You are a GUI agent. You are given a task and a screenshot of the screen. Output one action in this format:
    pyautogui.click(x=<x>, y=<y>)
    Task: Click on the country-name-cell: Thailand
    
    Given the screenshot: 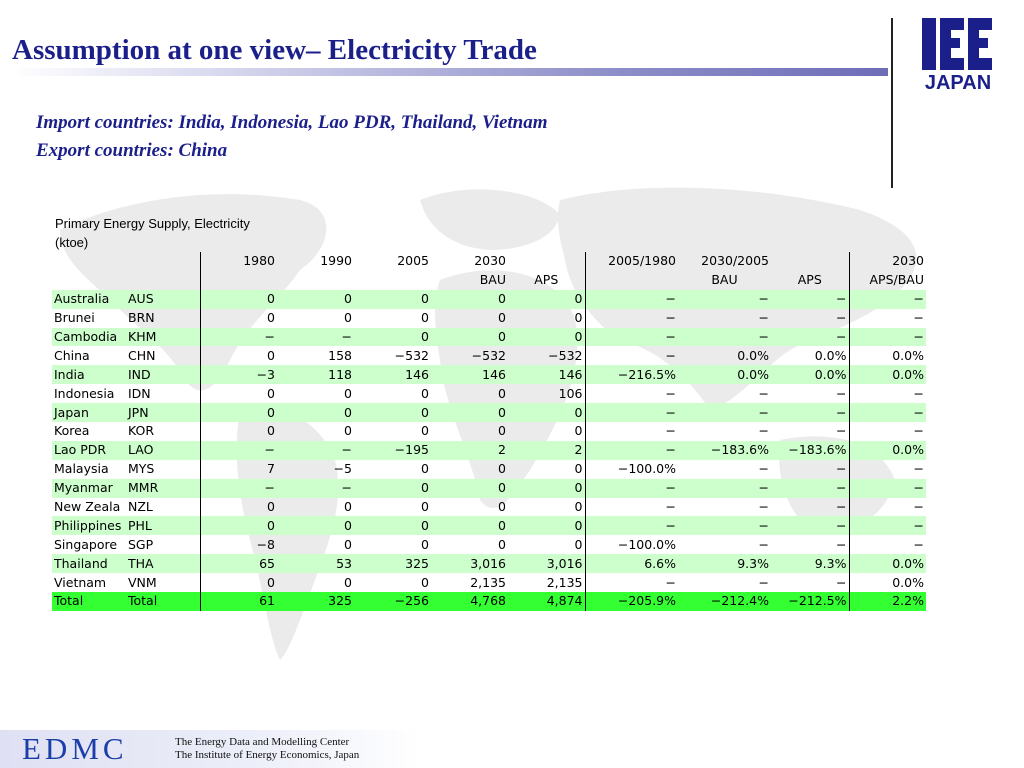 What is the action you would take?
    pyautogui.click(x=89, y=564)
    